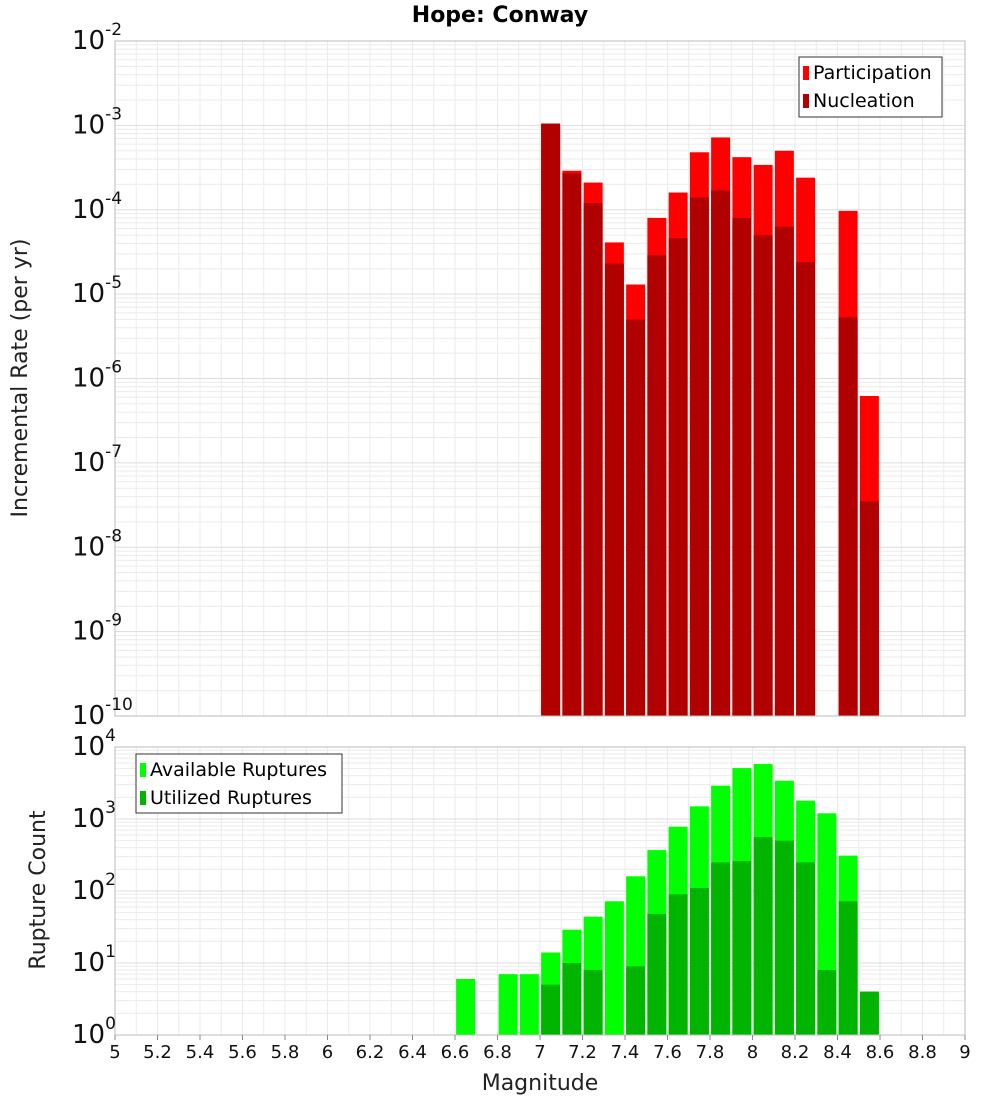 This screenshot has width=1000, height=1100. Describe the element at coordinates (864, 101) in the screenshot. I see `nucleation-legend-label: Nucleation` at that location.